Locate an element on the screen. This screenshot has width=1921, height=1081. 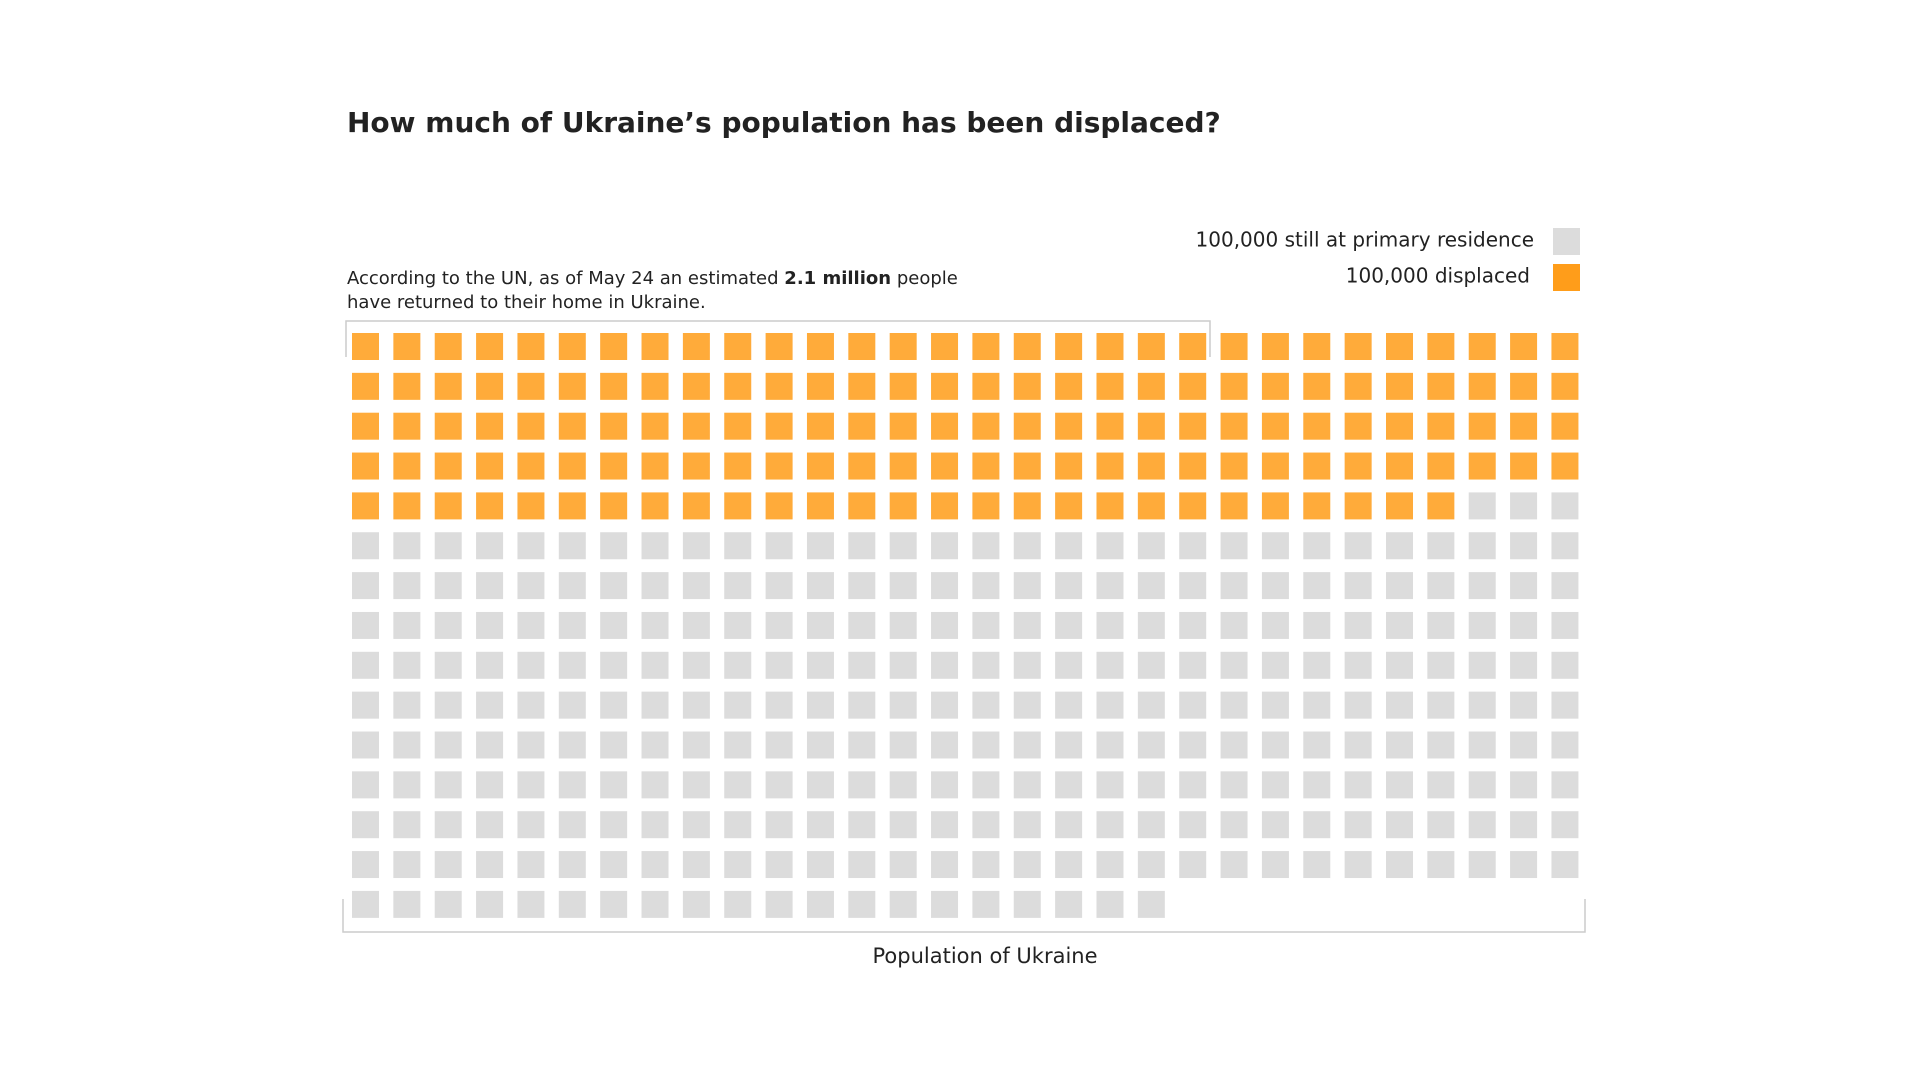
annotation: have returned to their home in Ukraine. is located at coordinates (526, 302).